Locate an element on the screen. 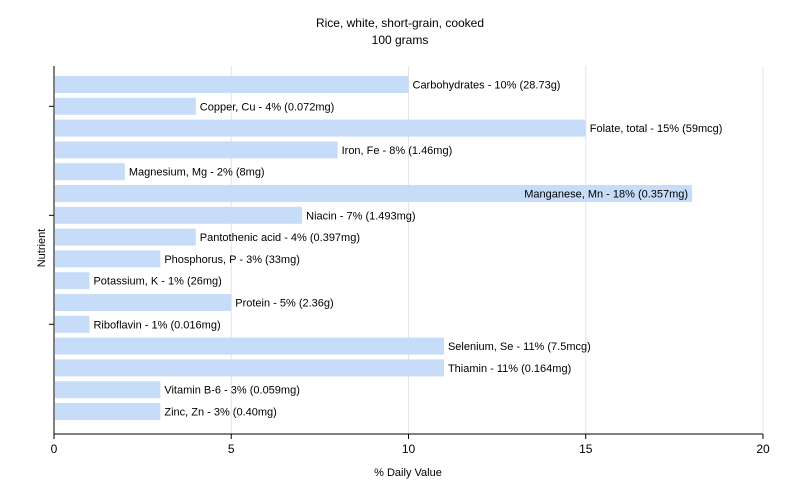 This screenshot has height=500, width=800. bar-label: Thiamin - 11% (0.164mg) is located at coordinates (509, 369).